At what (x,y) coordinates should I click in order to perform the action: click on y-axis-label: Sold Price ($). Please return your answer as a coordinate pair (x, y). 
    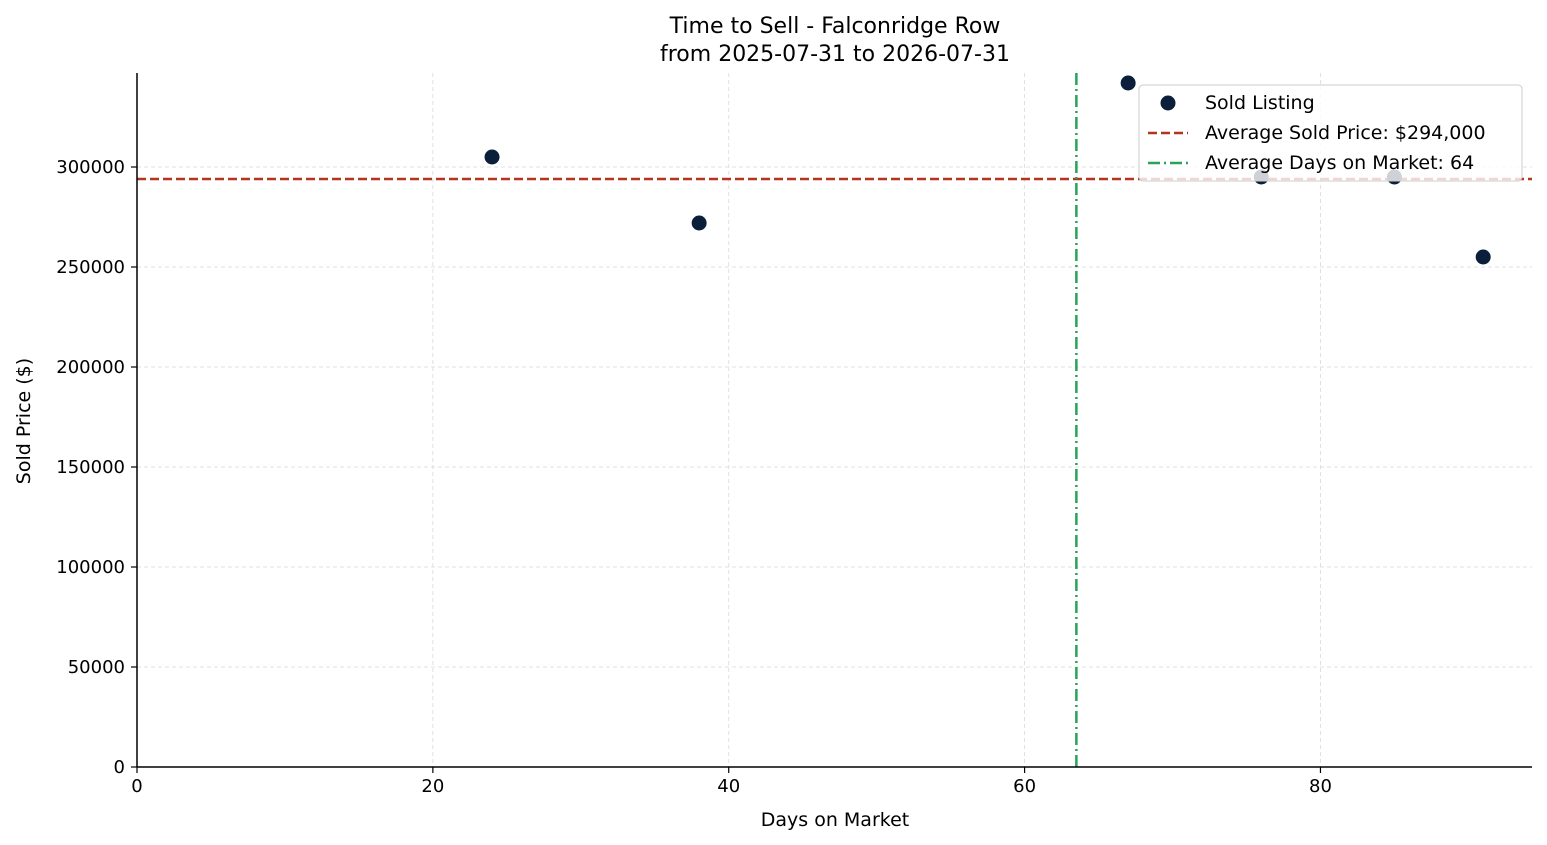
    Looking at the image, I should click on (24, 421).